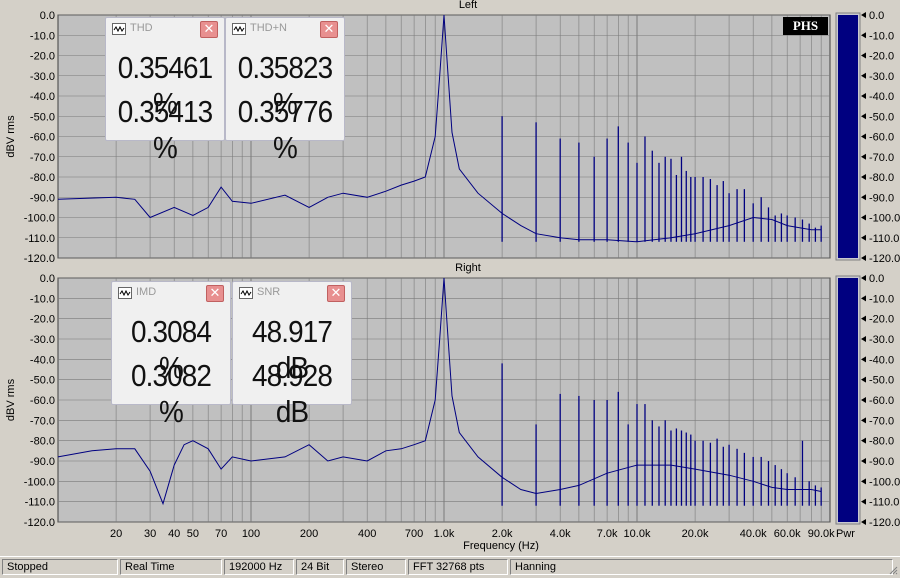 Image resolution: width=900 pixels, height=578 pixels. I want to click on x-tick-label: 200, so click(309, 534).